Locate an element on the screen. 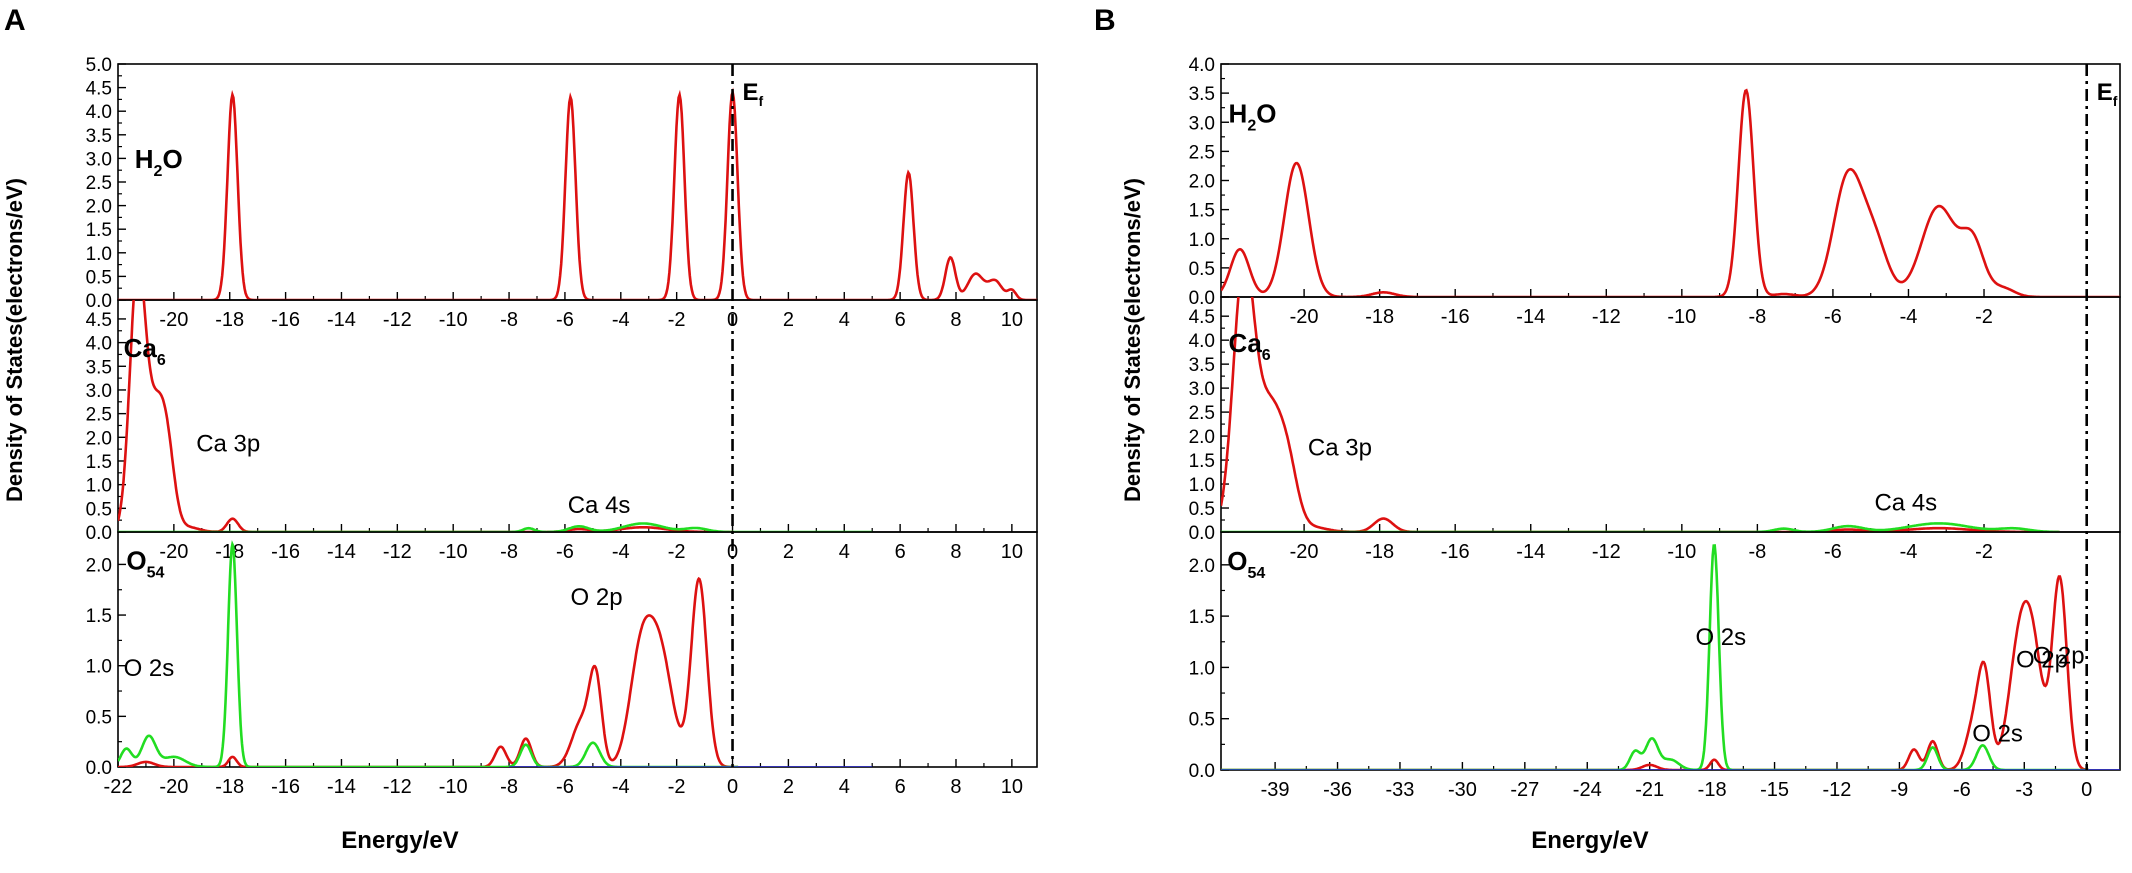 The height and width of the screenshot is (873, 2132). series-line-o-2s is located at coordinates (428, 653).